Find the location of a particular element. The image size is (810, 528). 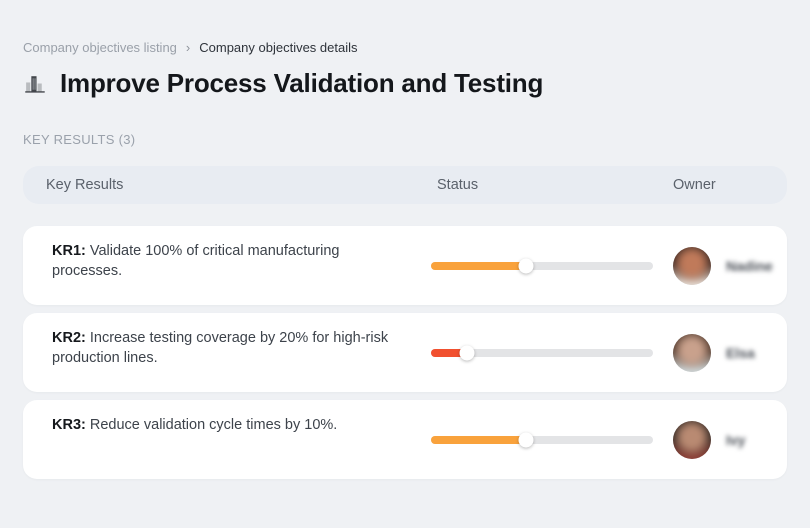

key-result-description: Reduce validation cycle times by 10%. is located at coordinates (213, 425).